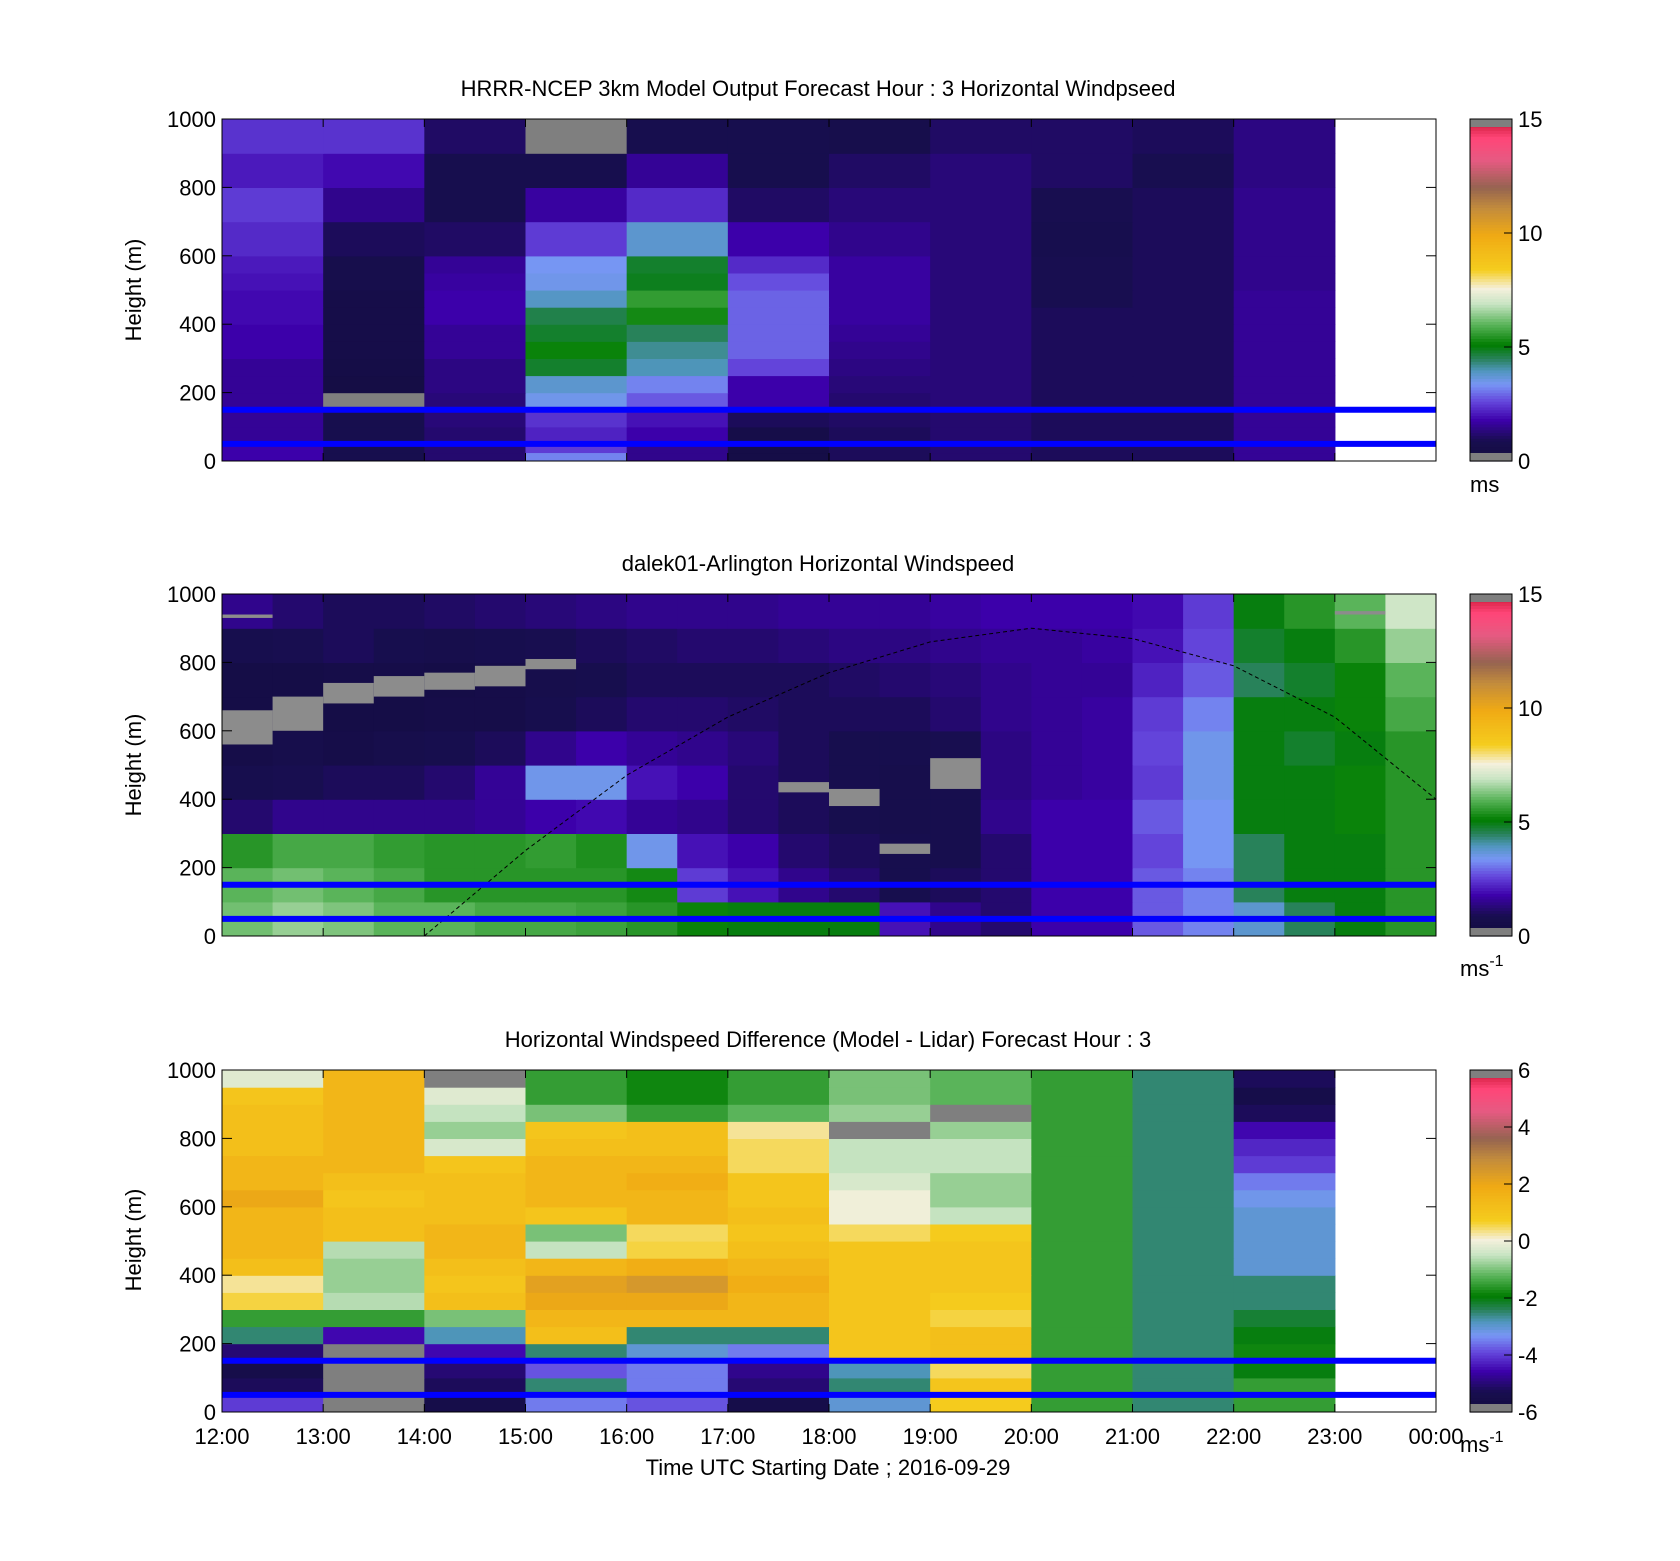 The width and height of the screenshot is (1680, 1561). I want to click on x-tick-label: 22:00, so click(1233, 1436).